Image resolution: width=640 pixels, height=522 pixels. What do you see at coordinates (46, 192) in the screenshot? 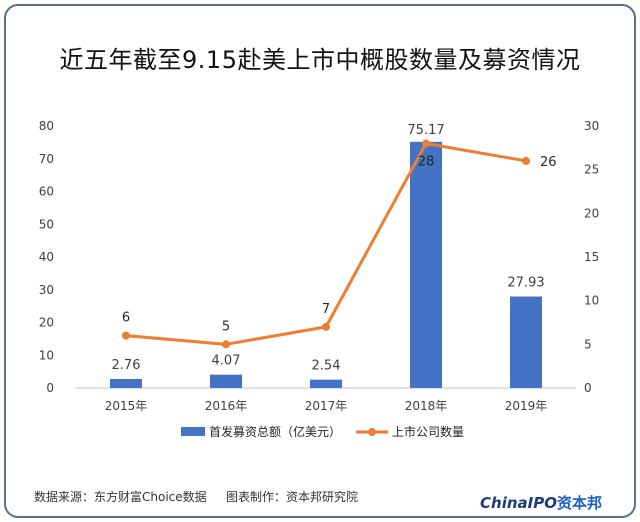
I see `left-axis-tick-label: 60` at bounding box center [46, 192].